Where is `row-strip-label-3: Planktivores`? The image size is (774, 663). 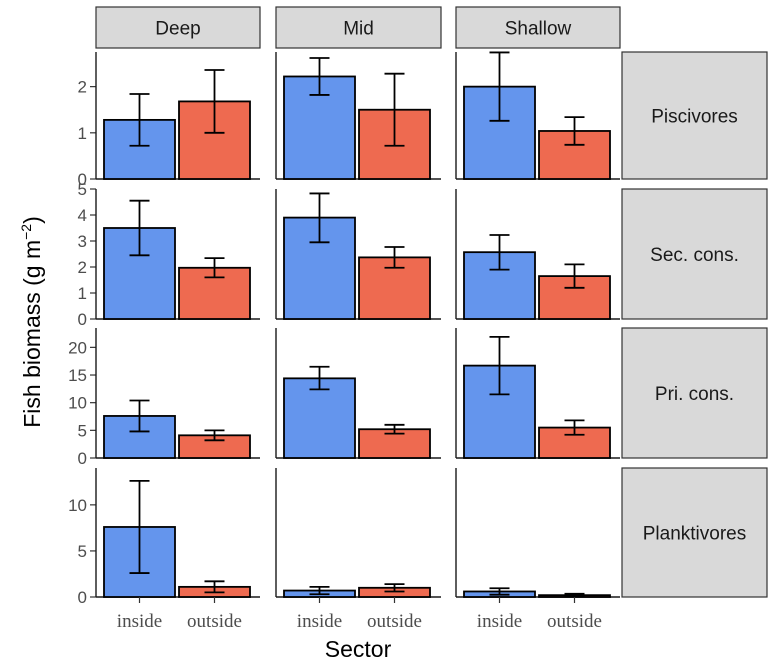 row-strip-label-3: Planktivores is located at coordinates (695, 534).